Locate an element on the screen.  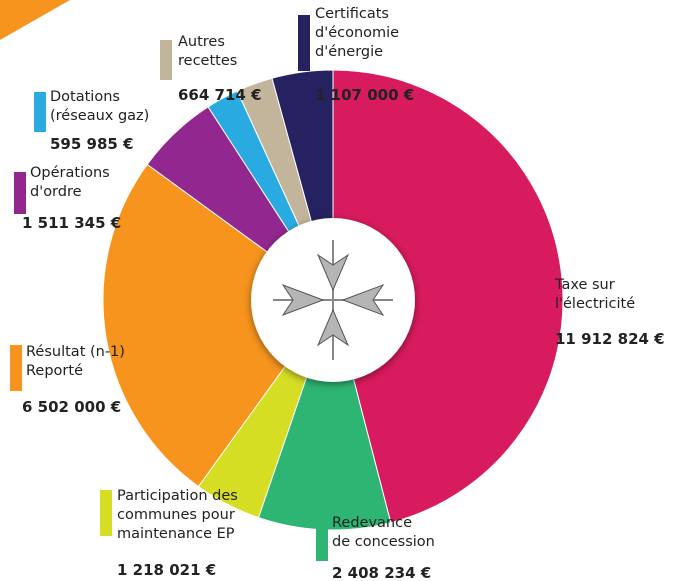
value-label: 1 511 345 € is located at coordinates (72, 223).